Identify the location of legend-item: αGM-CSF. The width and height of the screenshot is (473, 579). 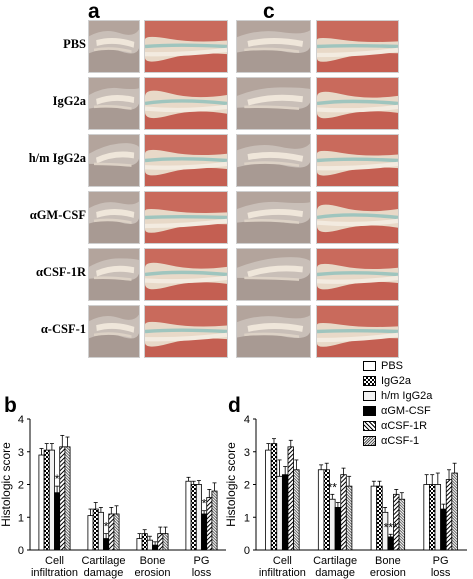
(417, 411).